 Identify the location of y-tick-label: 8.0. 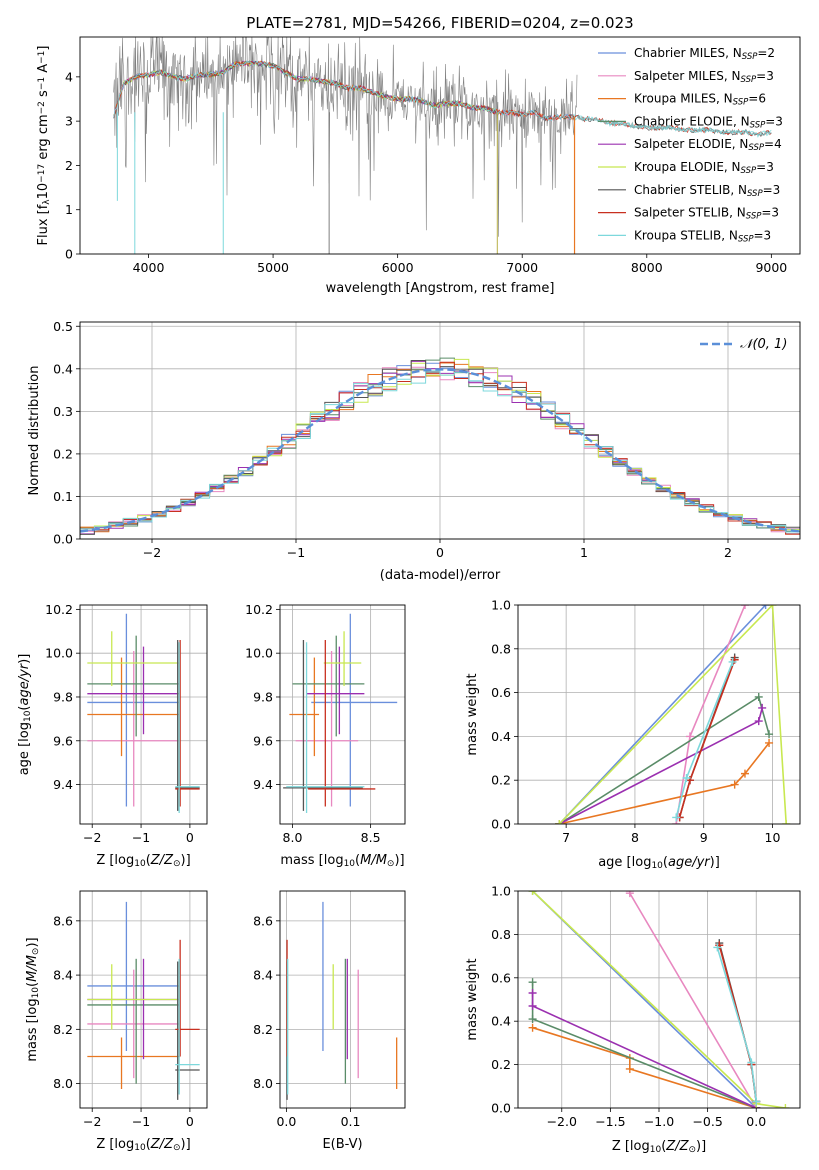
(263, 1083).